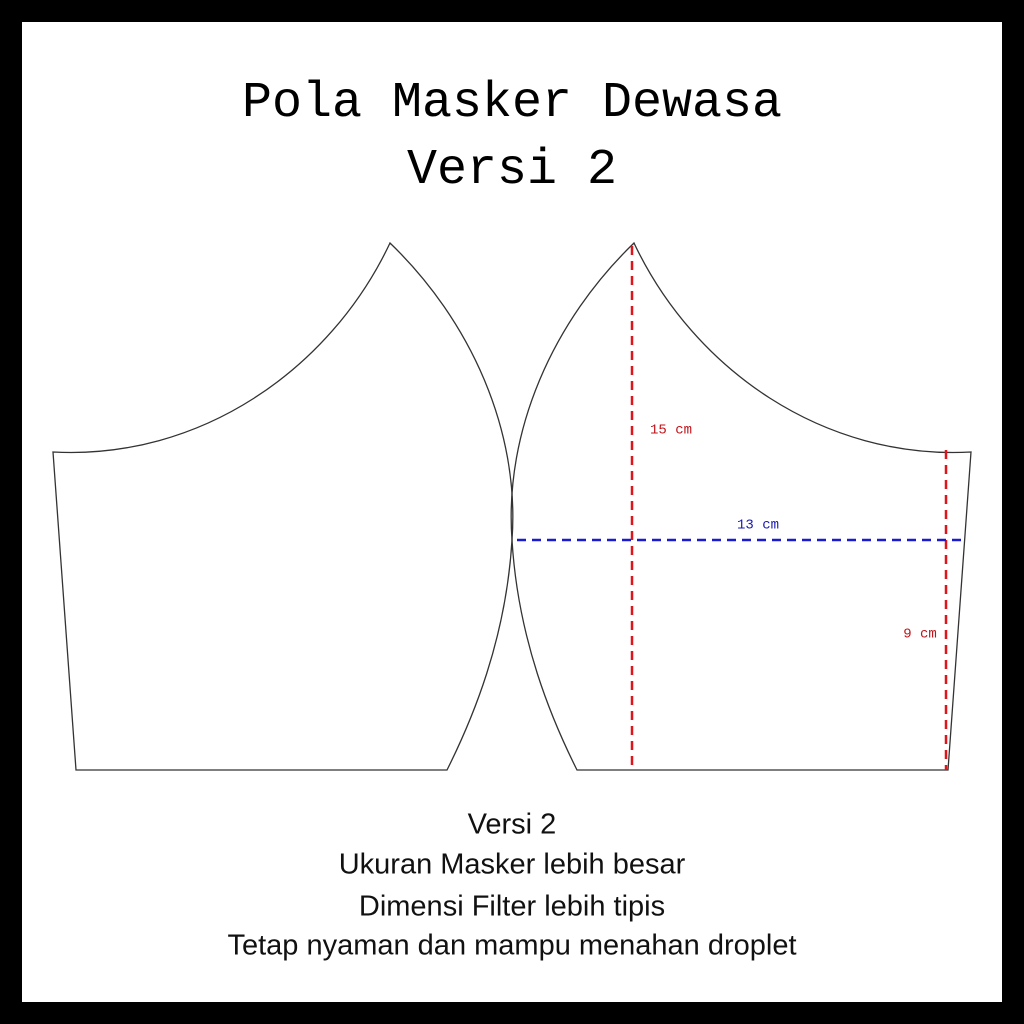 The height and width of the screenshot is (1024, 1024). I want to click on title-line: Versi 2, so click(512, 170).